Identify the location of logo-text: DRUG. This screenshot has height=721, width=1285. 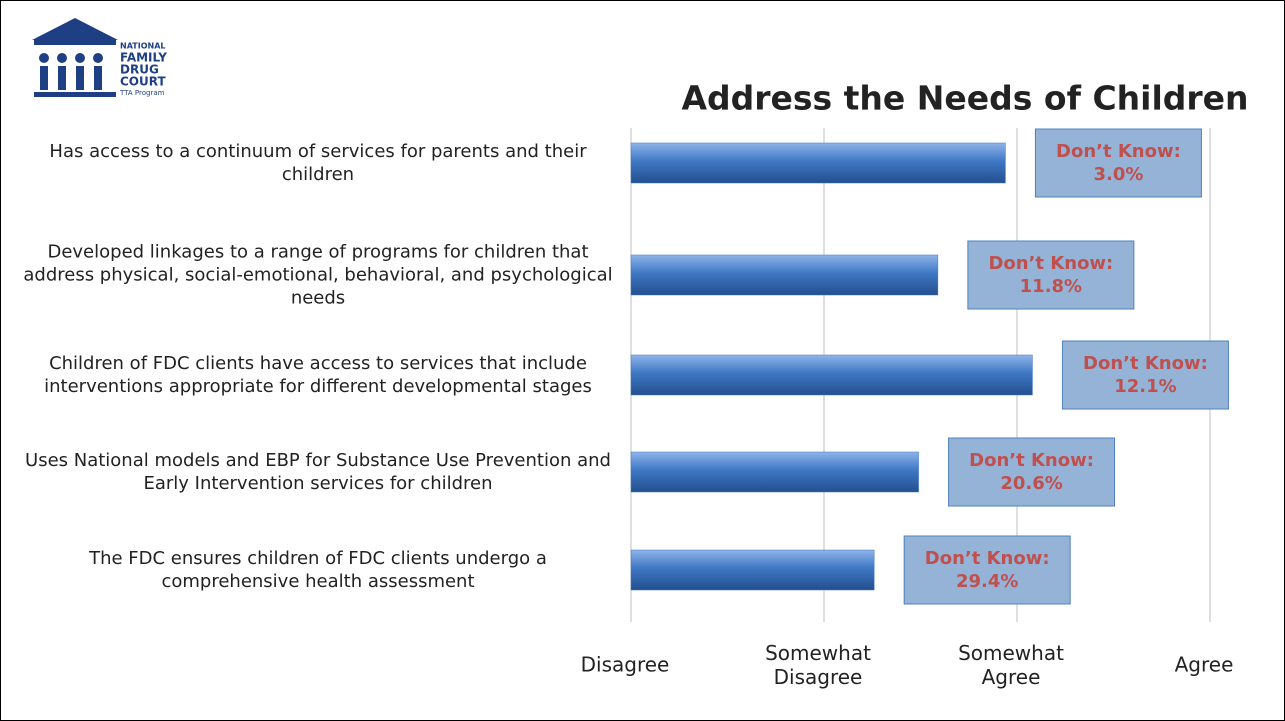
(139, 70).